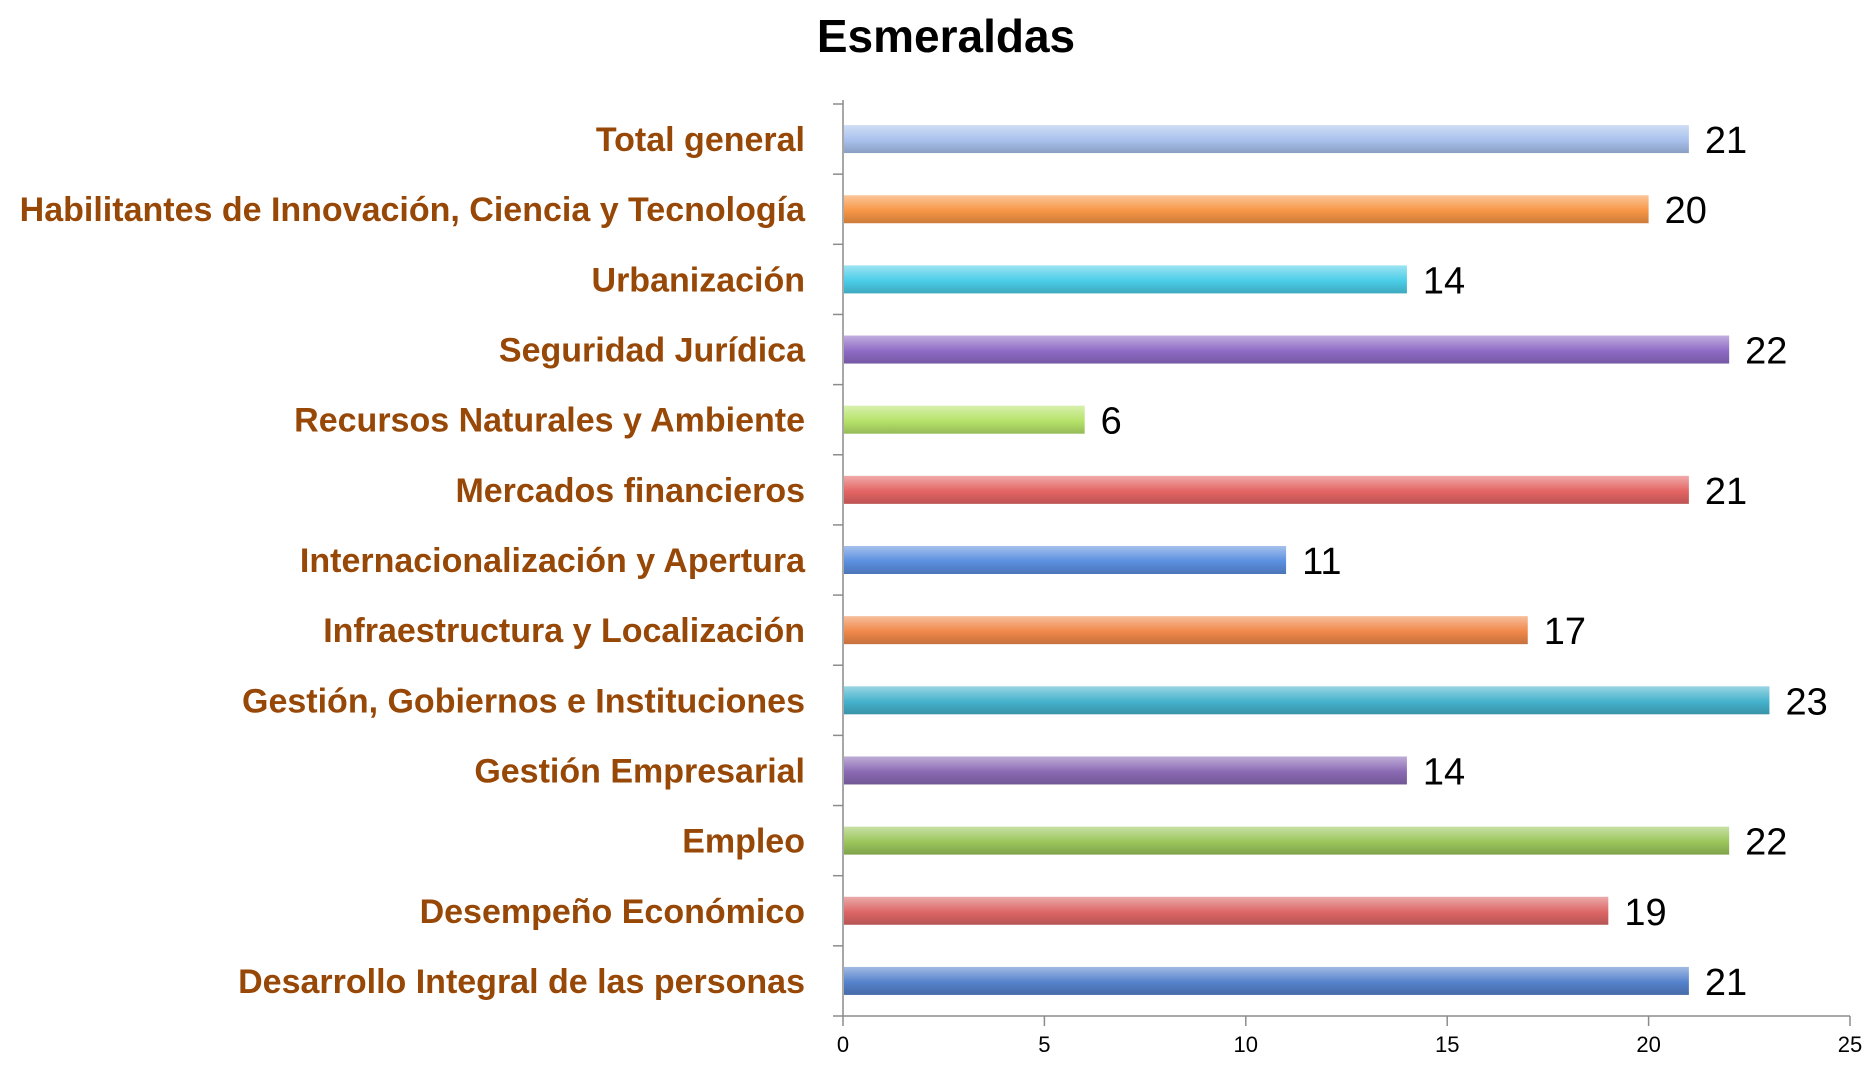  Describe the element at coordinates (521, 982) in the screenshot. I see `category-label: Desarrollo Integral de las personas` at that location.